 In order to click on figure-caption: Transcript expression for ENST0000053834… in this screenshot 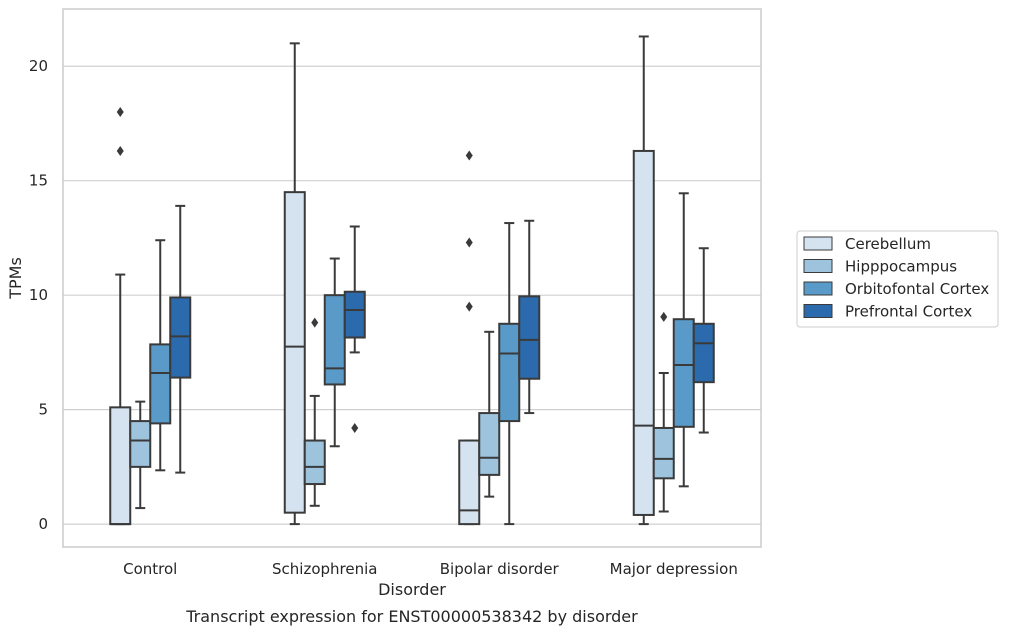, I will do `click(411, 616)`.